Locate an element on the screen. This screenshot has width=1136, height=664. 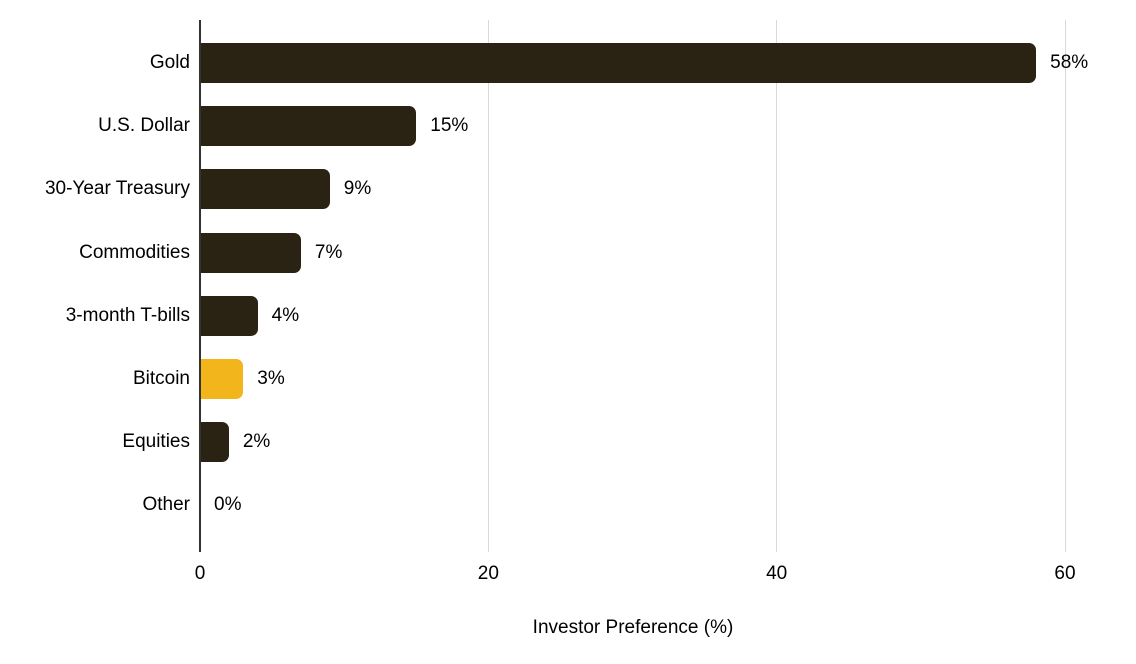
x-axis-title: Investor Preference (%) is located at coordinates (633, 627).